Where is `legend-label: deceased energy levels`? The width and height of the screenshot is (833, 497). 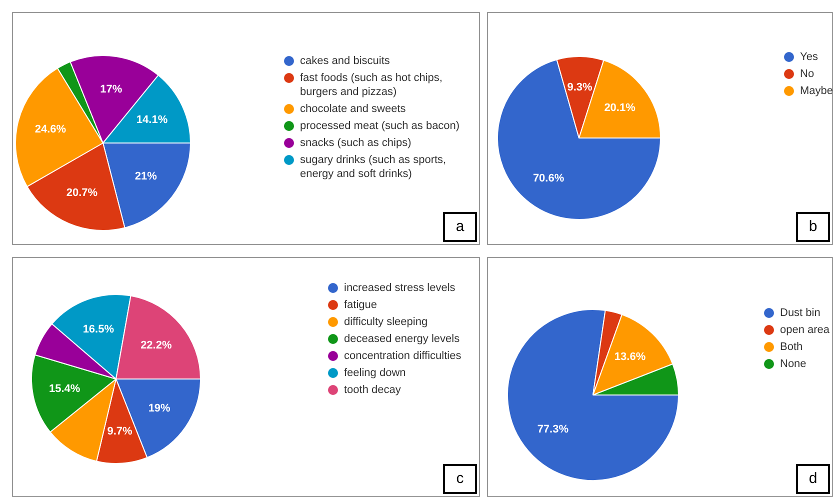 legend-label: deceased energy levels is located at coordinates (402, 339).